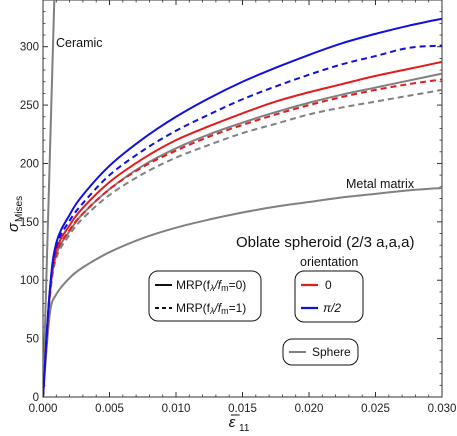 Image resolution: width=457 pixels, height=436 pixels. I want to click on legend-sphere: Sphere, so click(320, 352).